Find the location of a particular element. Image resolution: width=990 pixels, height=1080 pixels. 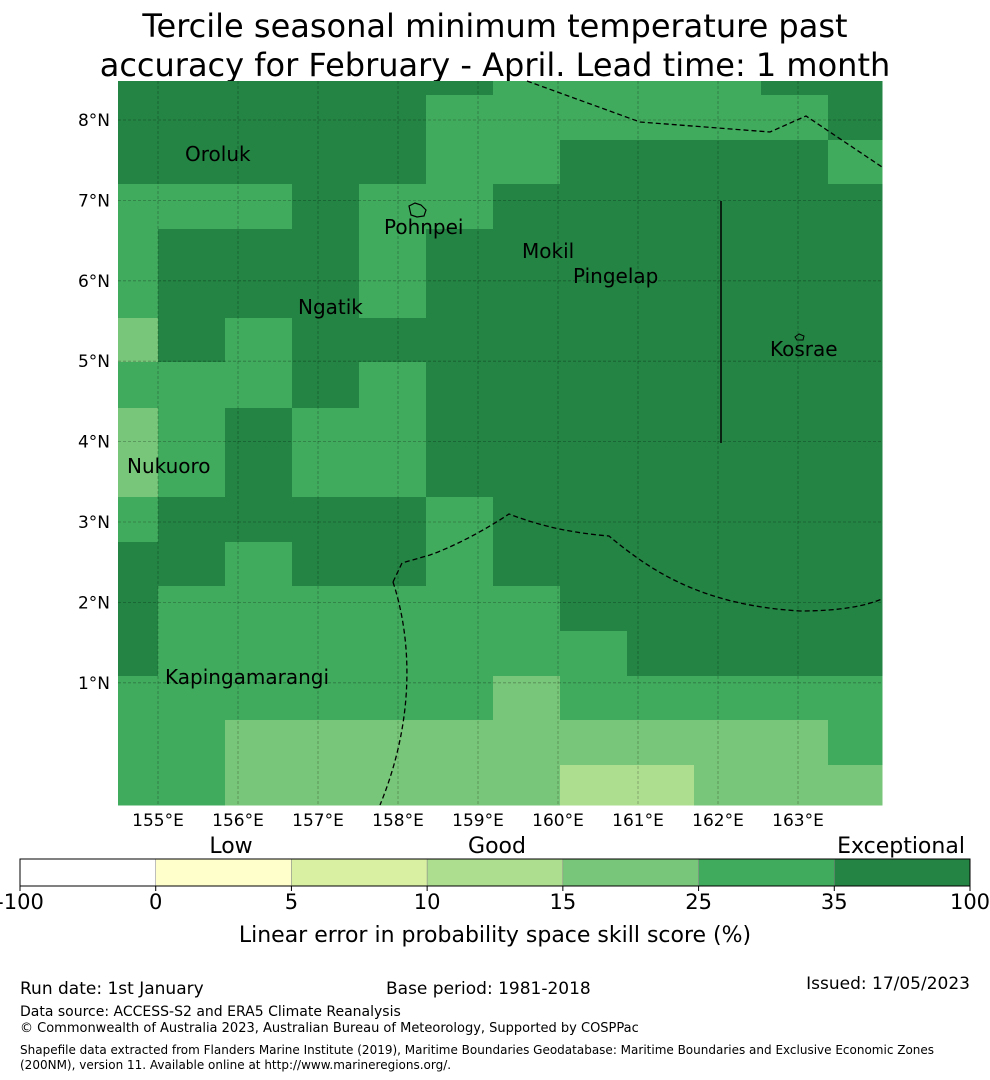

colorbar-tick-label: 25 is located at coordinates (698, 902).